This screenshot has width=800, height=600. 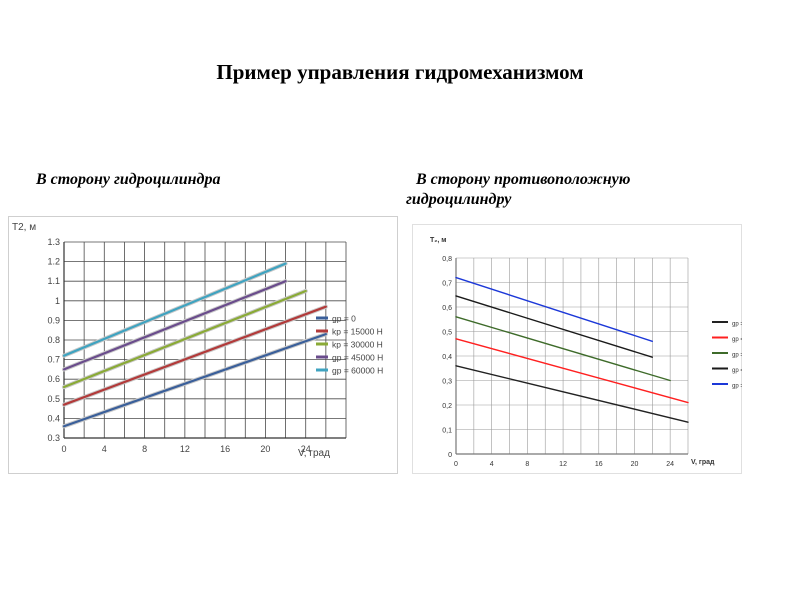 What do you see at coordinates (53, 242) in the screenshot?
I see `y-tick-label: 1.3` at bounding box center [53, 242].